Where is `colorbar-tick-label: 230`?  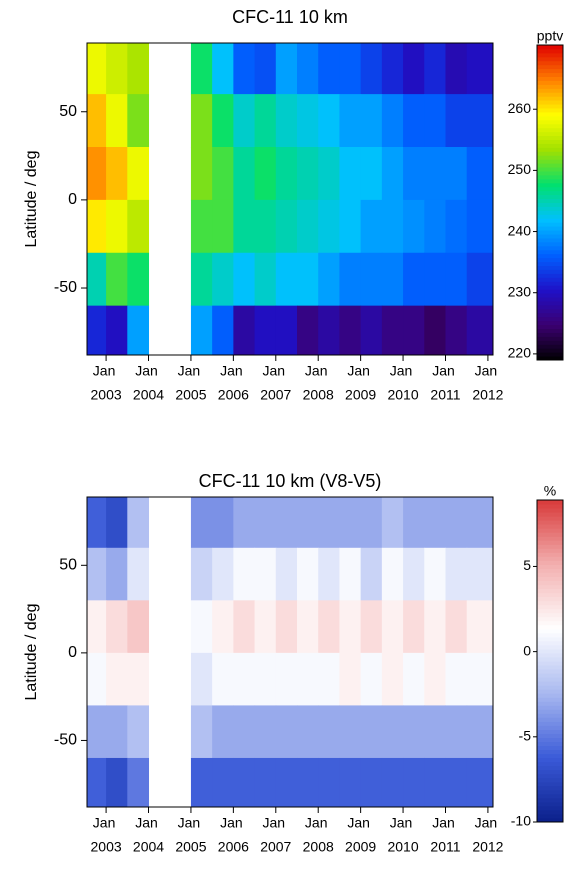
colorbar-tick-label: 230 is located at coordinates (520, 291).